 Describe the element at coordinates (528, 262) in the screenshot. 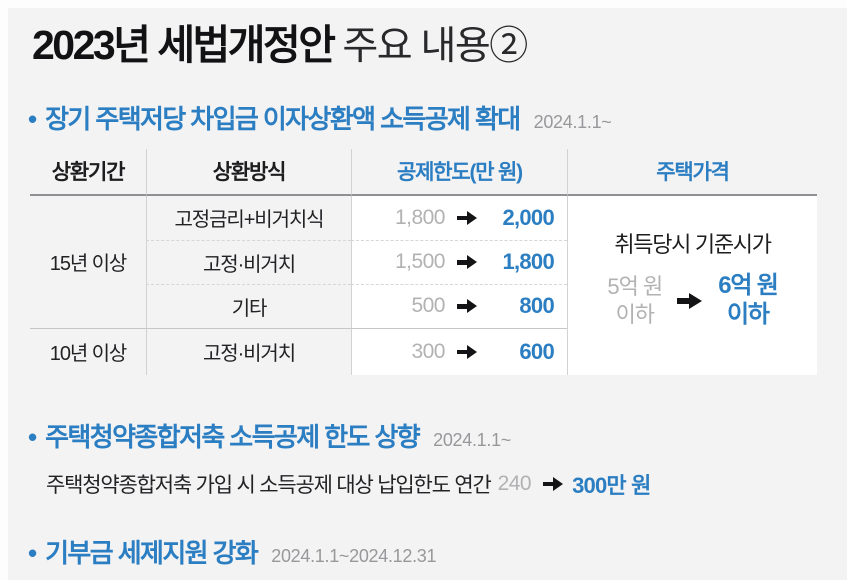

I see `new-limit-value: 1,800` at that location.